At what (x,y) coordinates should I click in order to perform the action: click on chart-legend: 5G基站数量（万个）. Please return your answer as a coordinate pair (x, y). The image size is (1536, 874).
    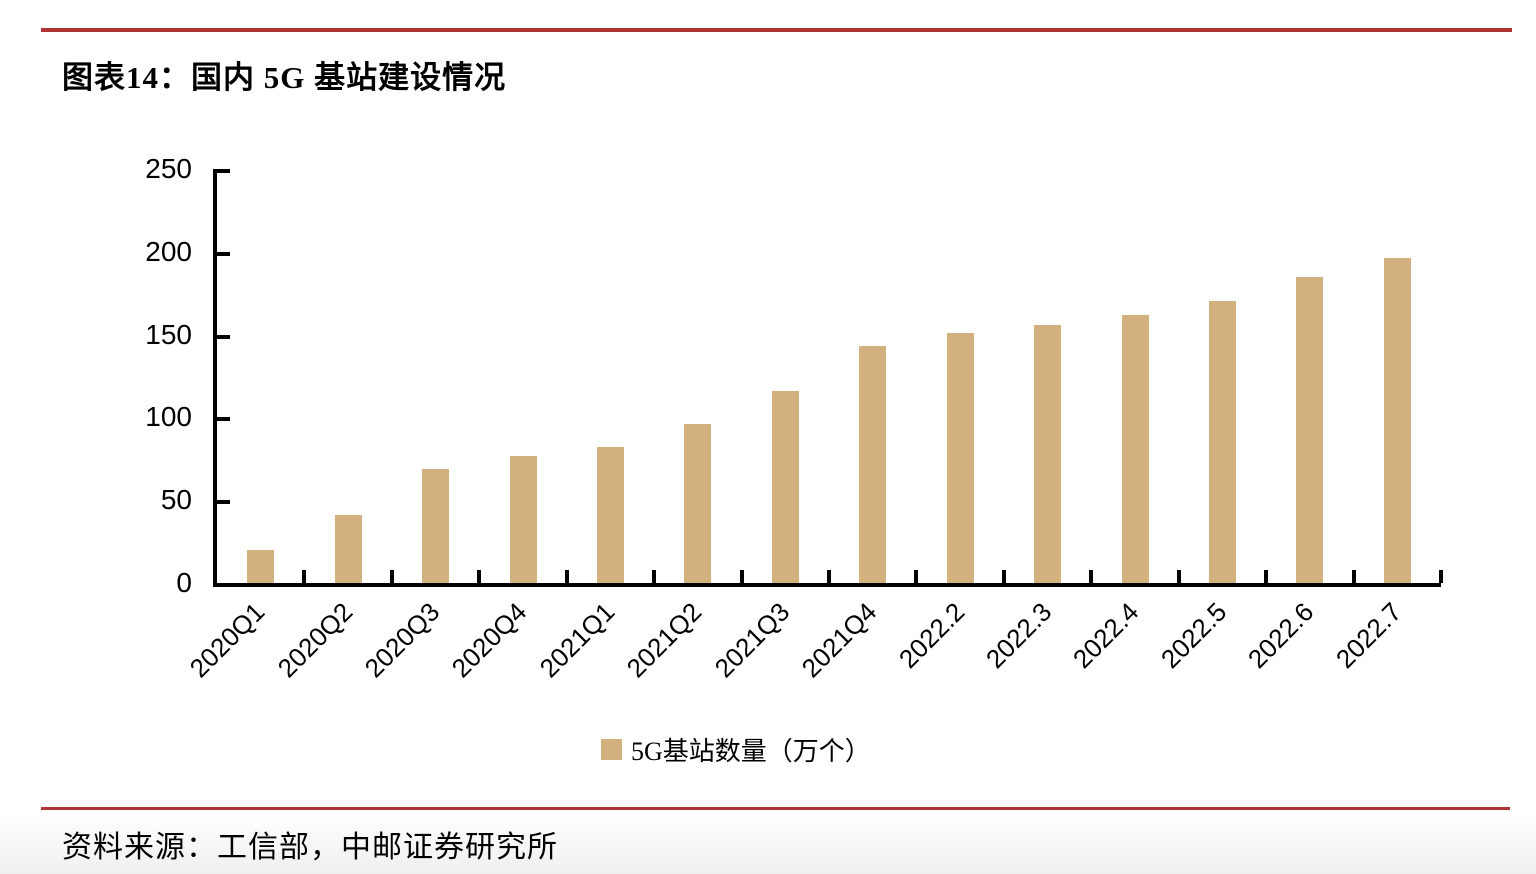
    Looking at the image, I should click on (736, 749).